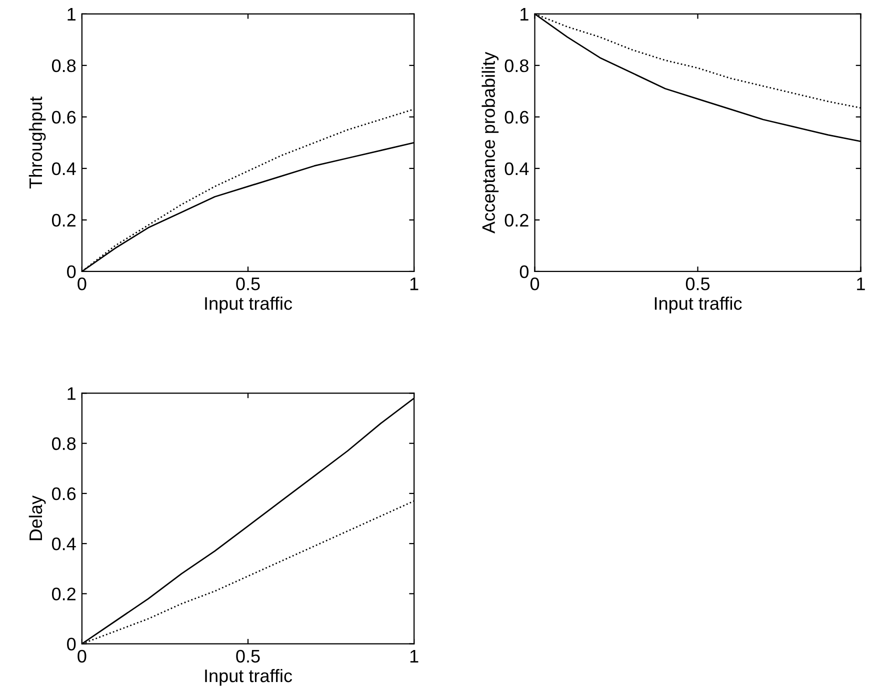 Image resolution: width=881 pixels, height=696 pixels. What do you see at coordinates (37, 142) in the screenshot?
I see `y-axis-title: Throughput` at bounding box center [37, 142].